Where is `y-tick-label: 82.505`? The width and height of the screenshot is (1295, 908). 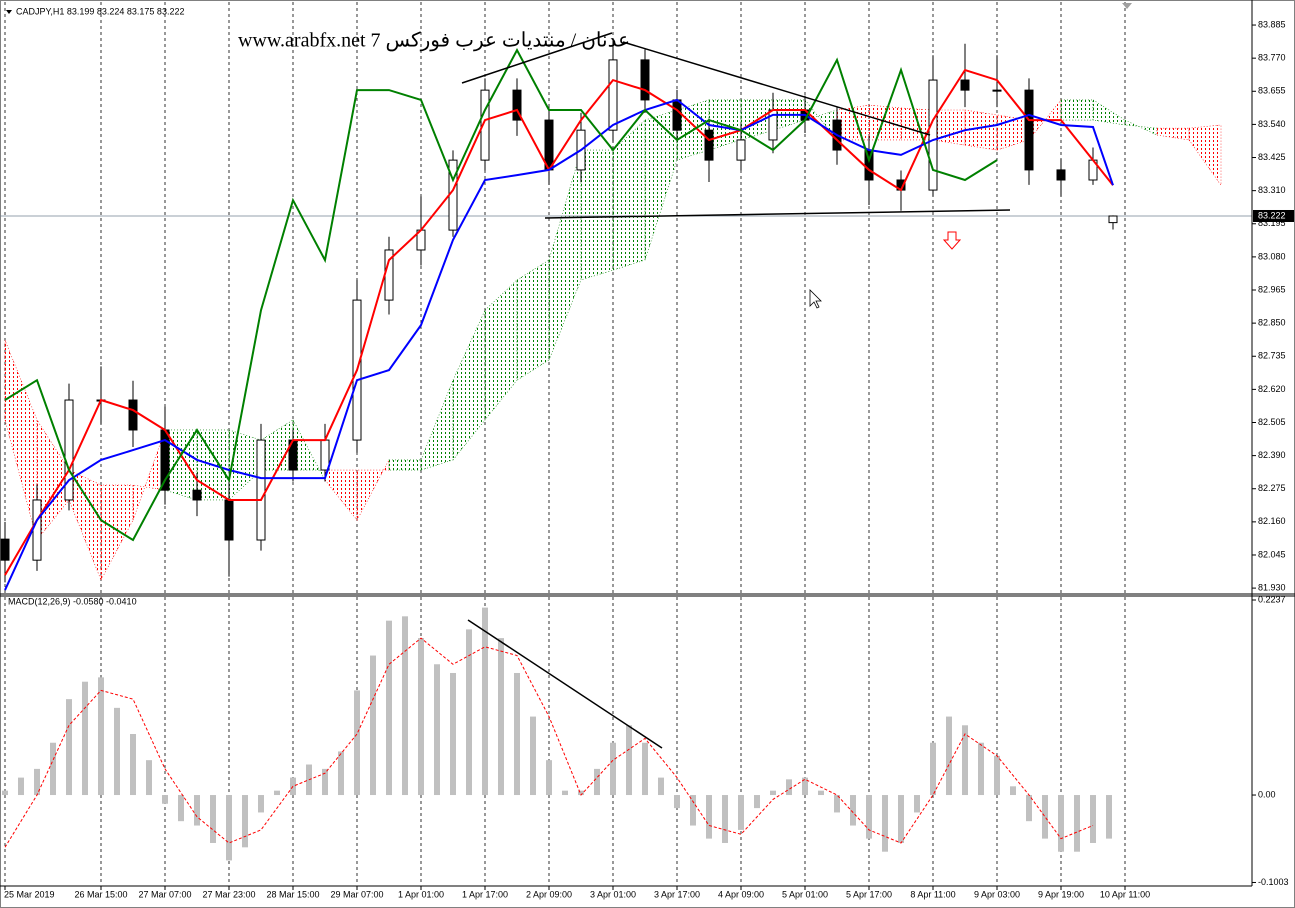 y-tick-label: 82.505 is located at coordinates (1272, 422).